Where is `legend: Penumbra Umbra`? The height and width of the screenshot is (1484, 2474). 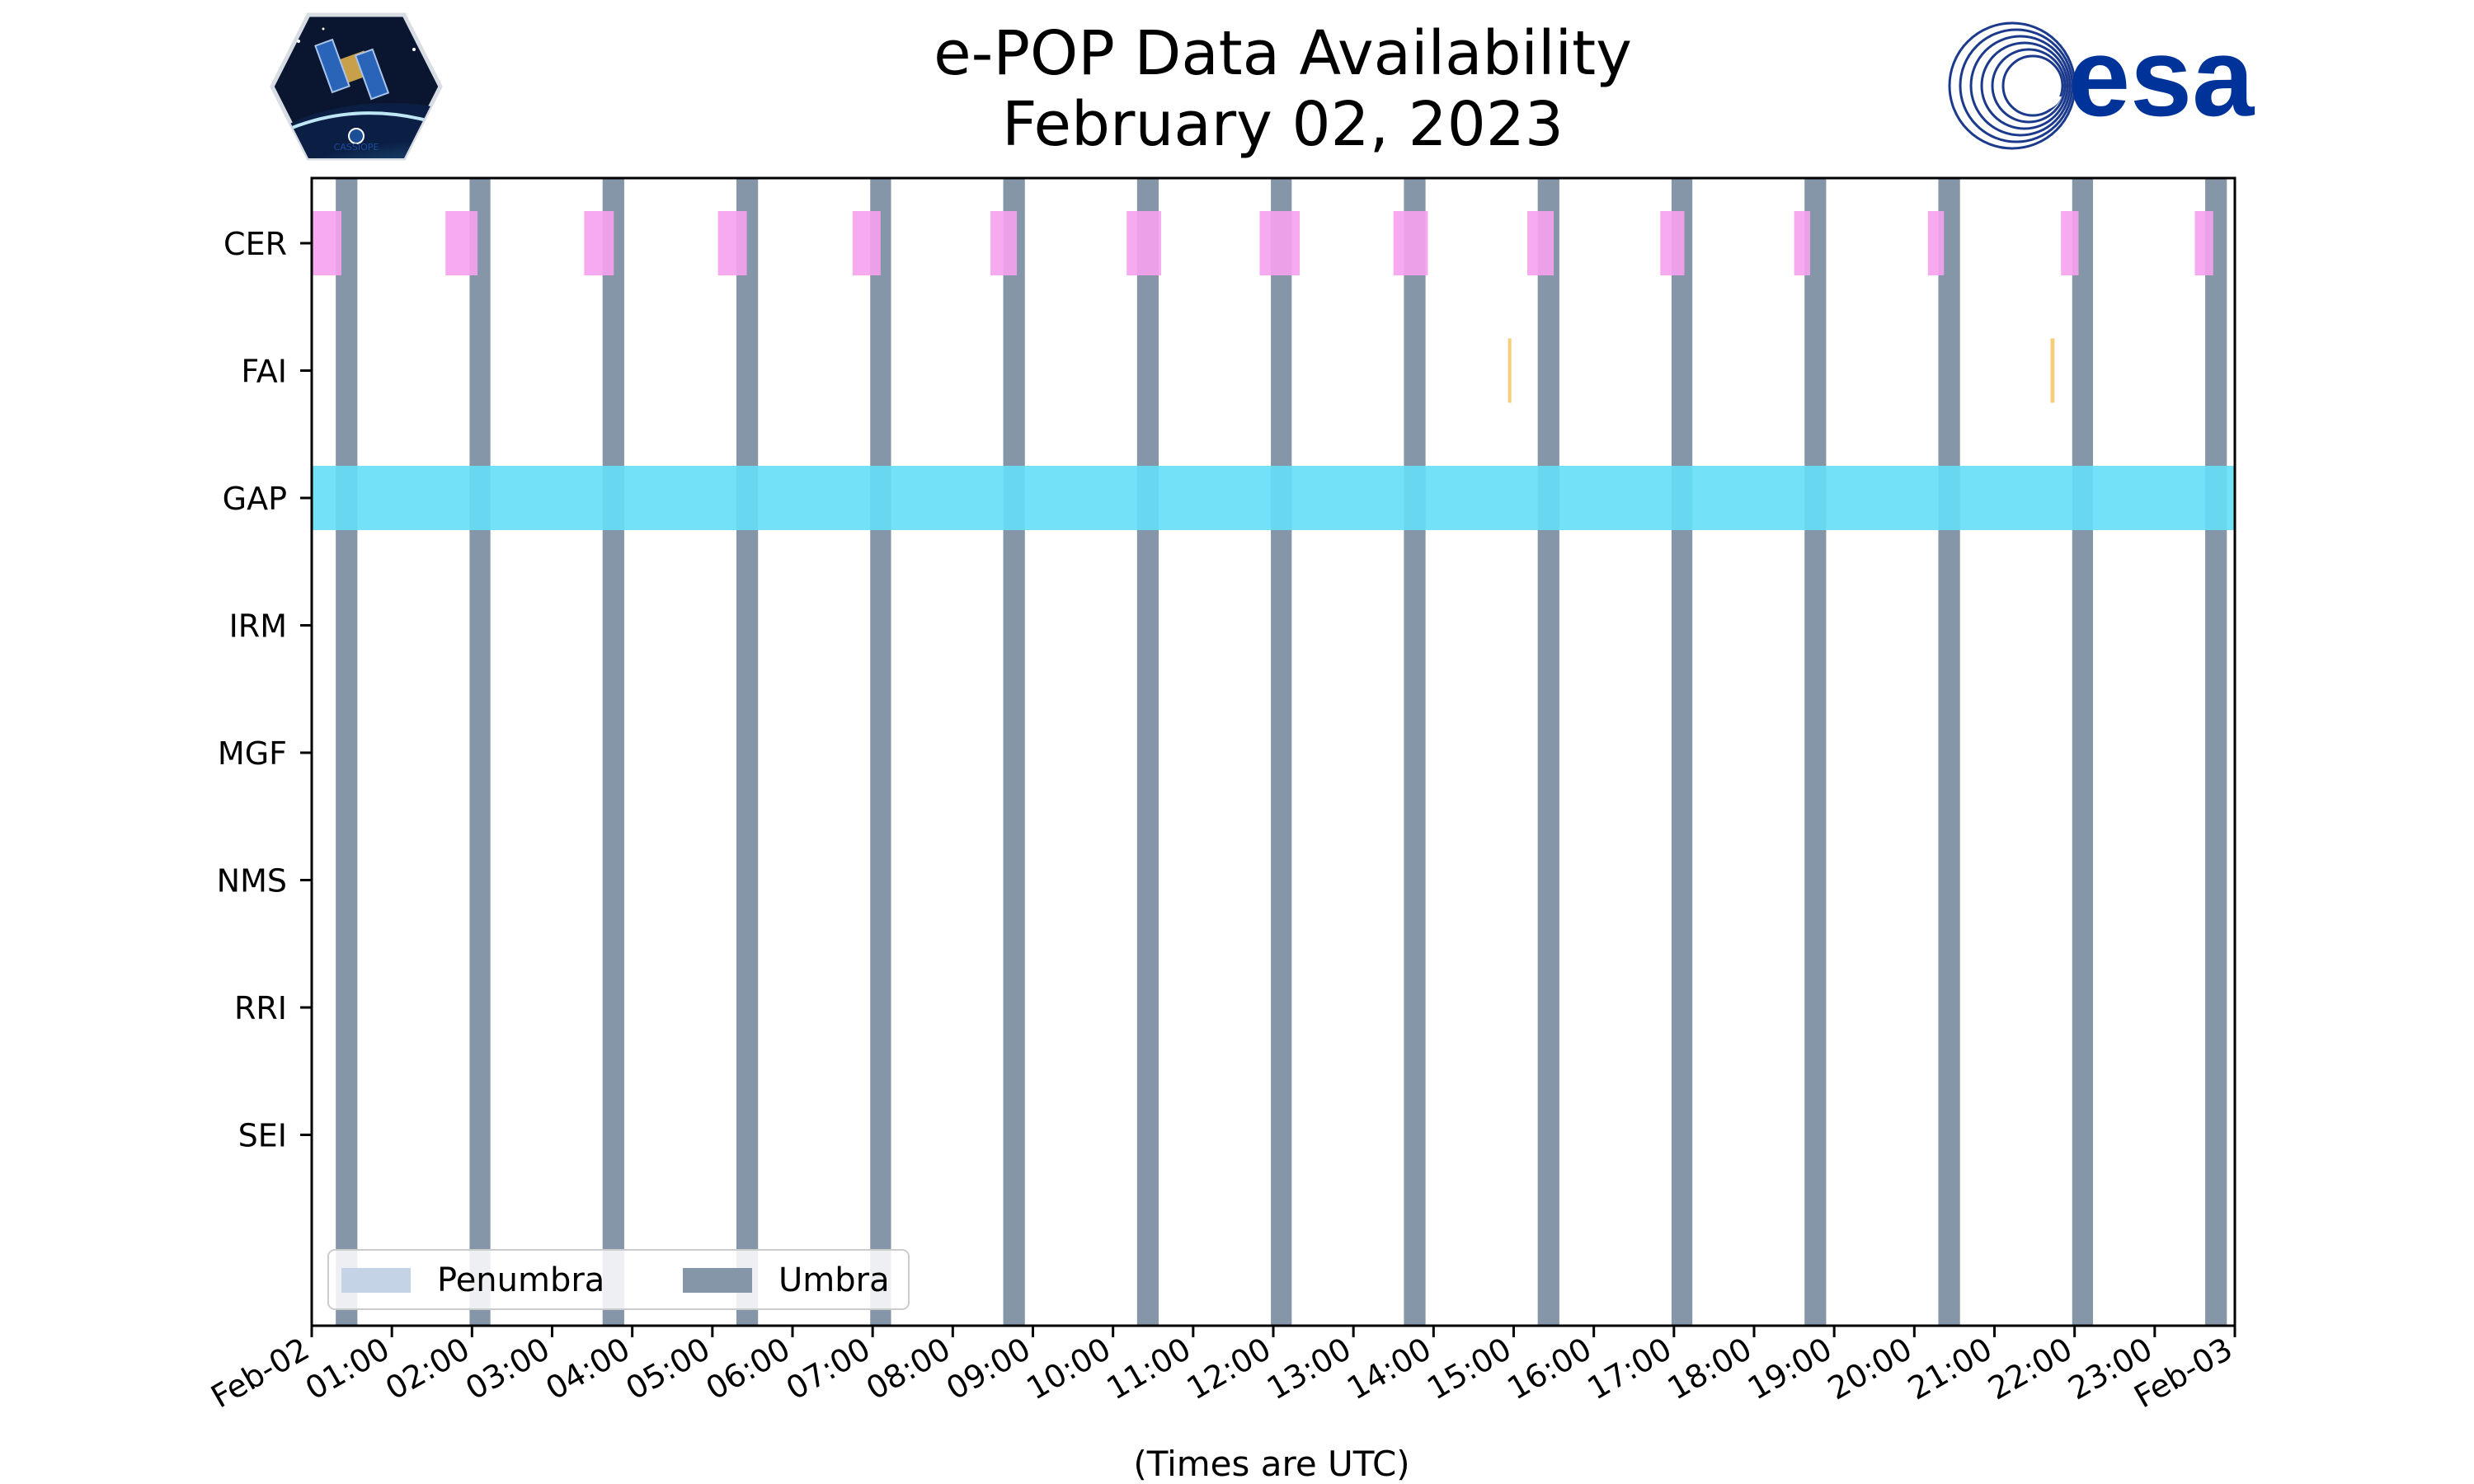
legend: Penumbra Umbra is located at coordinates (618, 1279).